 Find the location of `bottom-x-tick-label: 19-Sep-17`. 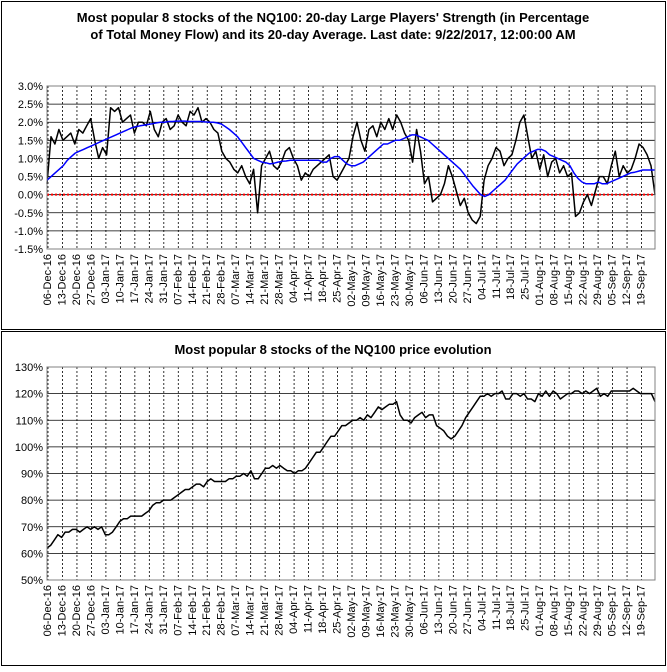

bottom-x-tick-label: 19-Sep-17 is located at coordinates (642, 610).